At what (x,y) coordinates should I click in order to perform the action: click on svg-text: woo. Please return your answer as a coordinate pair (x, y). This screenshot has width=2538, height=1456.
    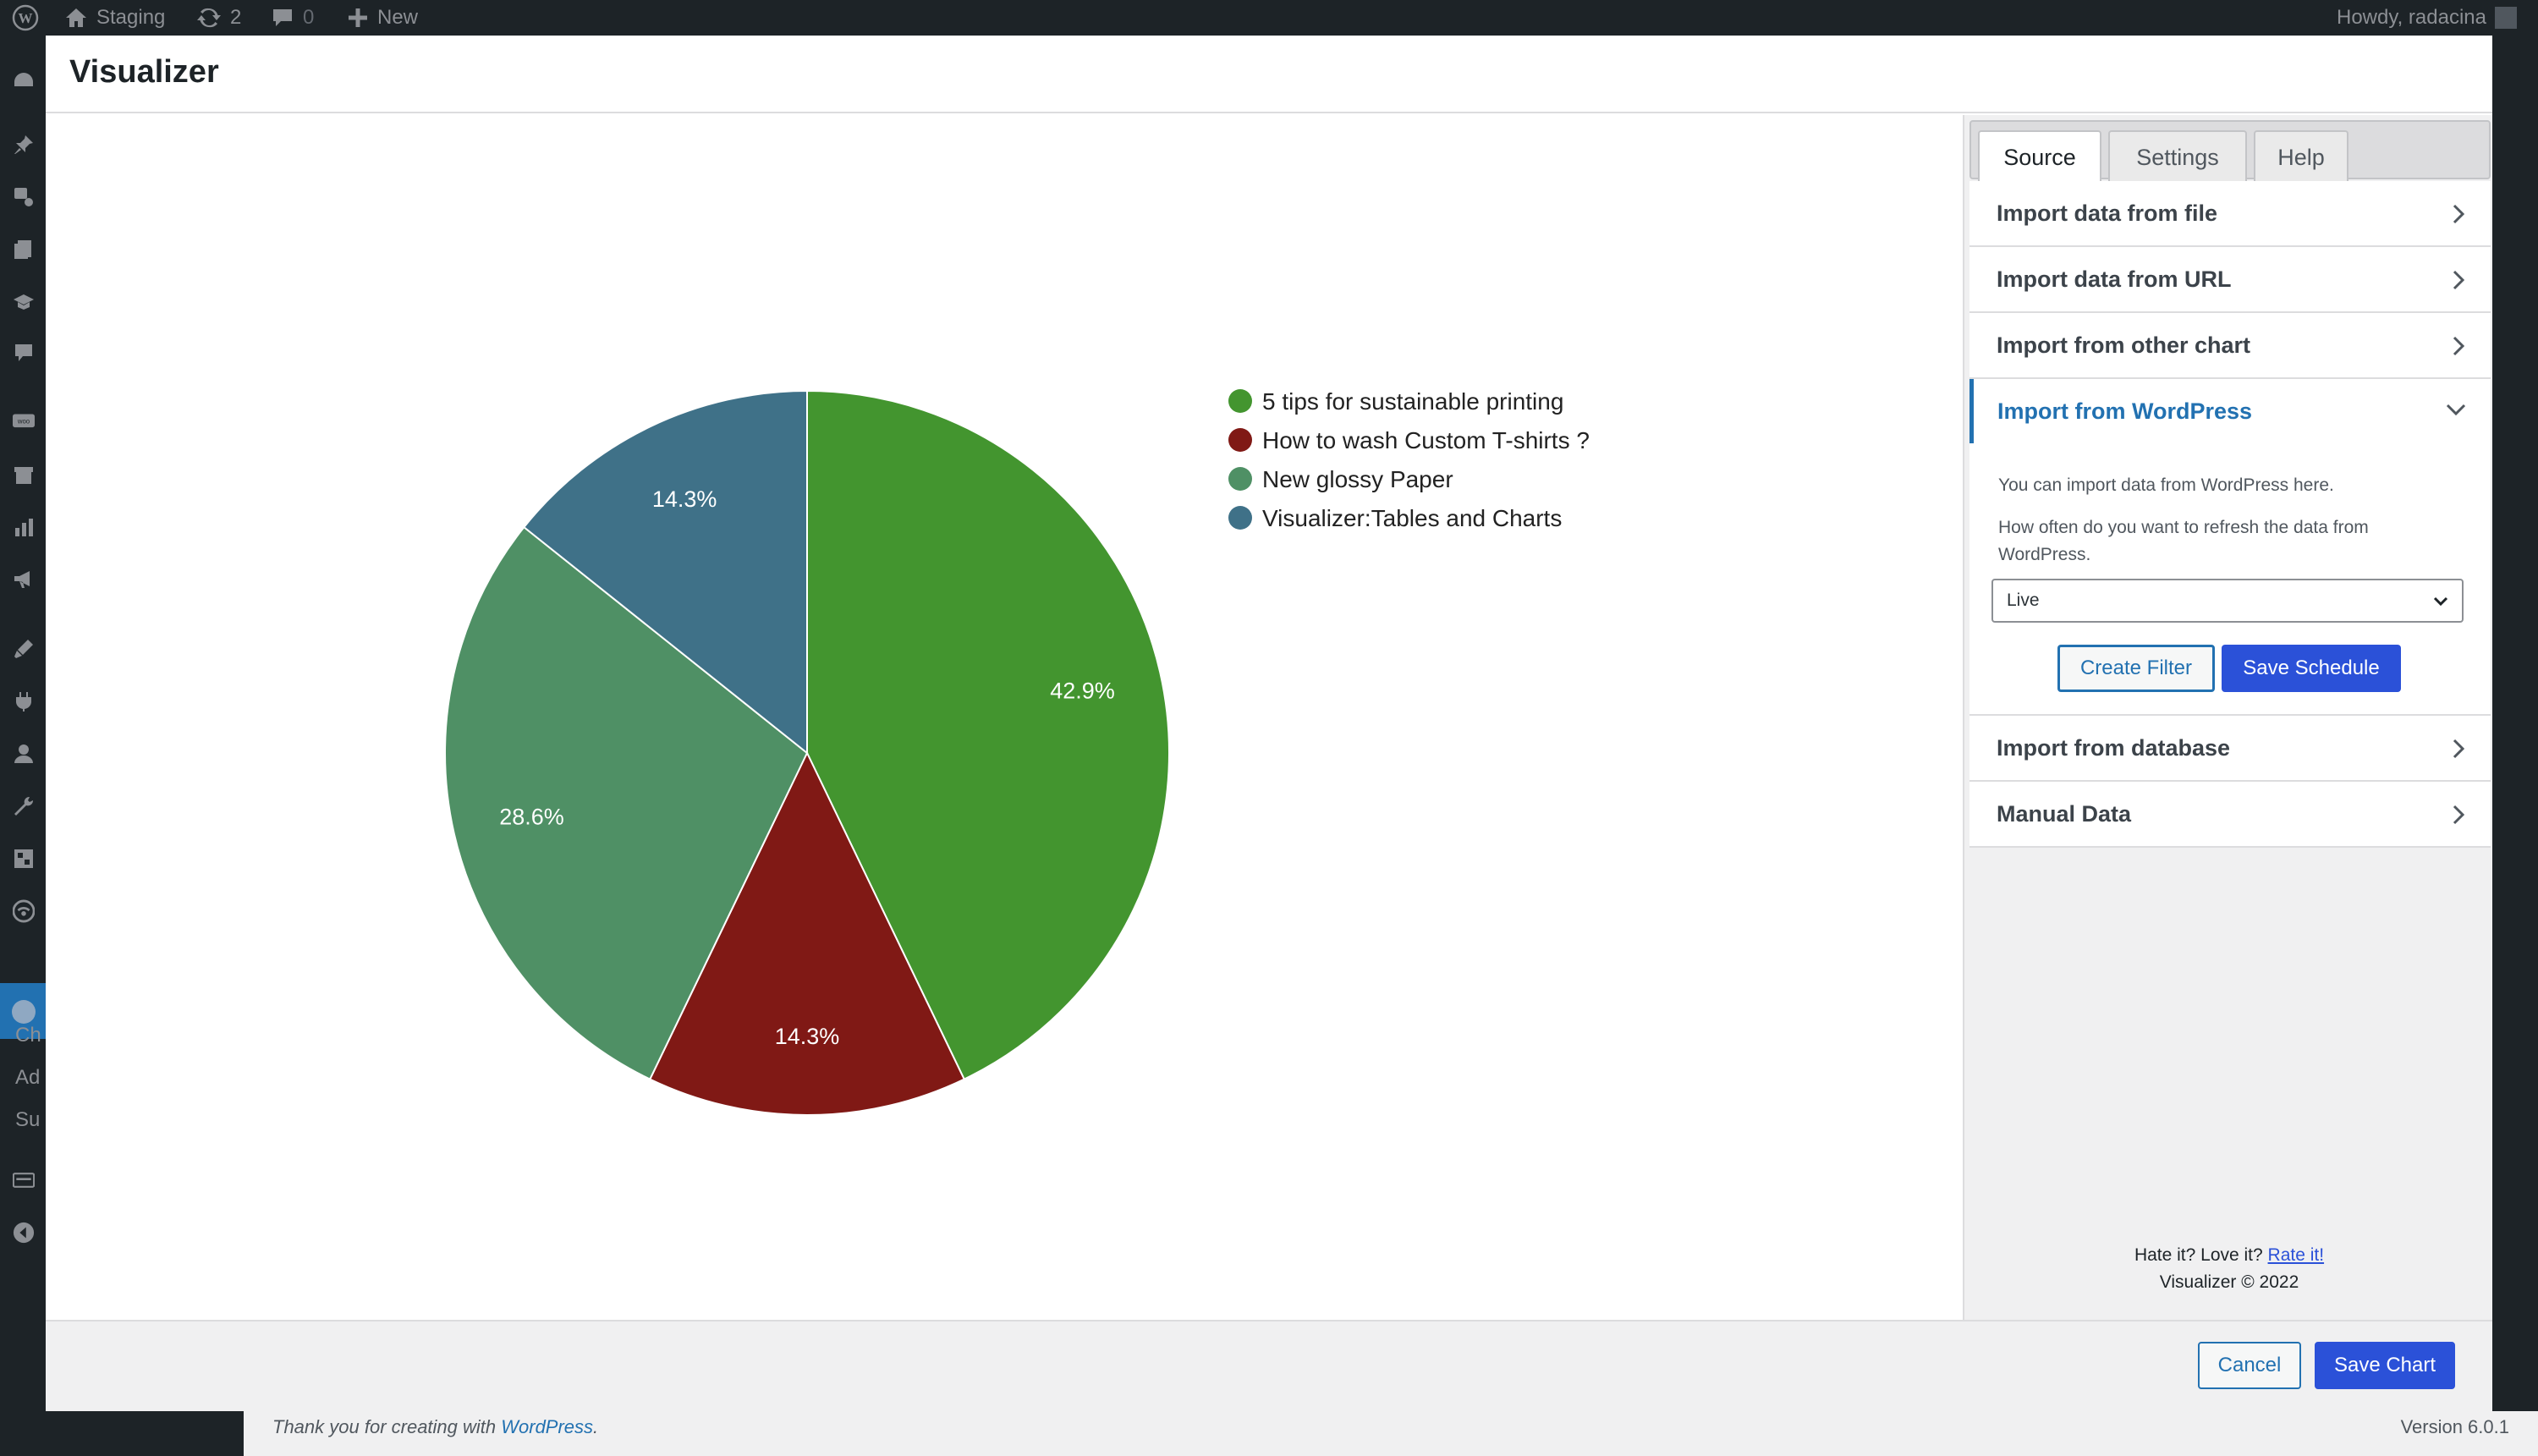
    Looking at the image, I should click on (23, 422).